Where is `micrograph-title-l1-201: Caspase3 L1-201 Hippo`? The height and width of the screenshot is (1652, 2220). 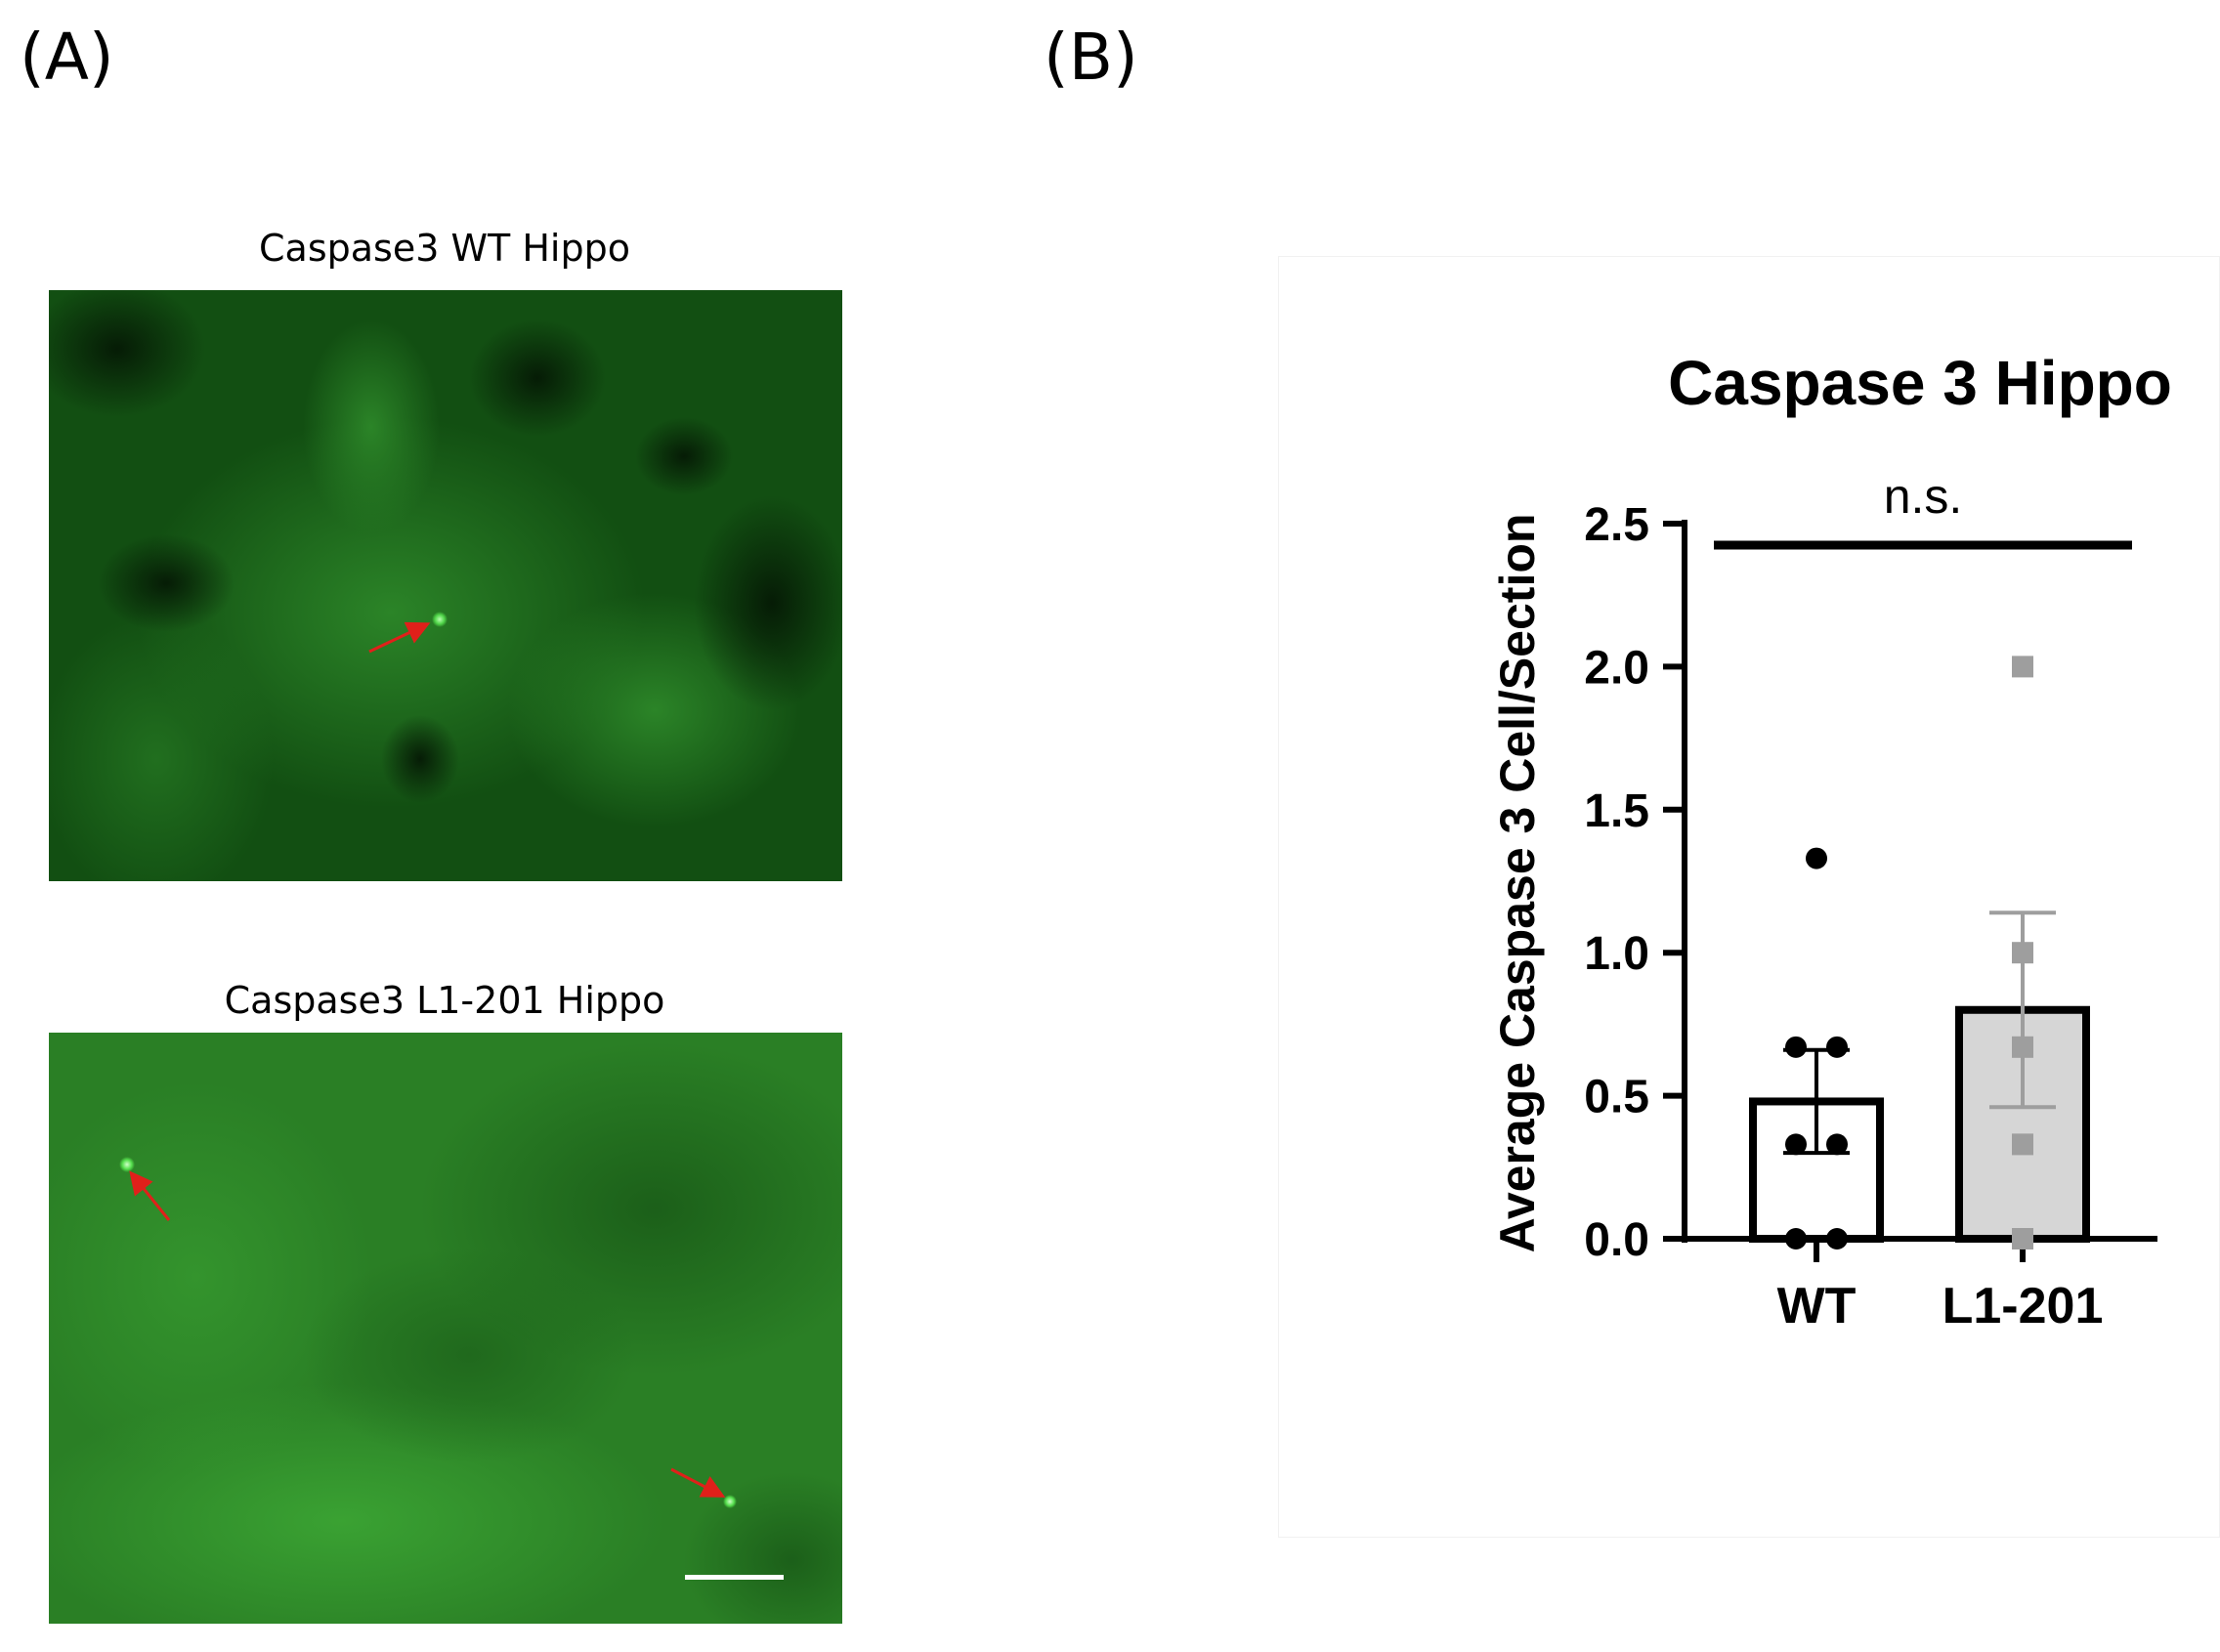 micrograph-title-l1-201: Caspase3 L1-201 Hippo is located at coordinates (444, 1000).